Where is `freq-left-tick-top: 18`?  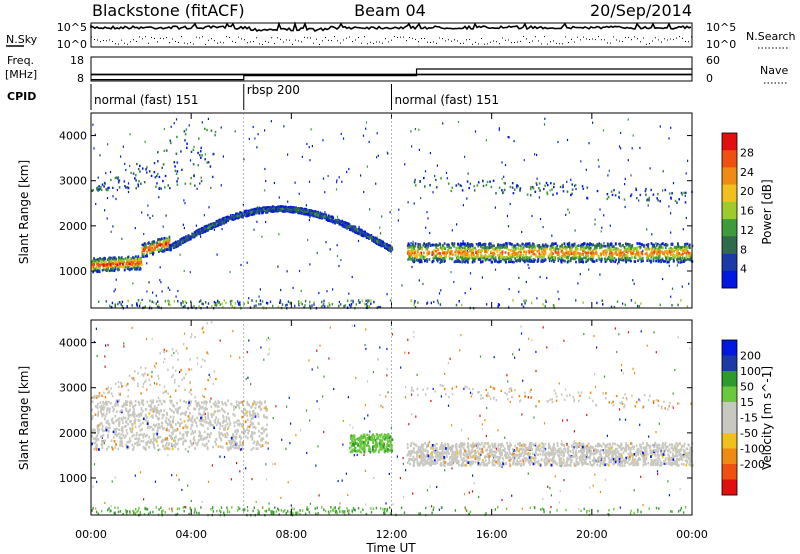
freq-left-tick-top: 18 is located at coordinates (77, 60).